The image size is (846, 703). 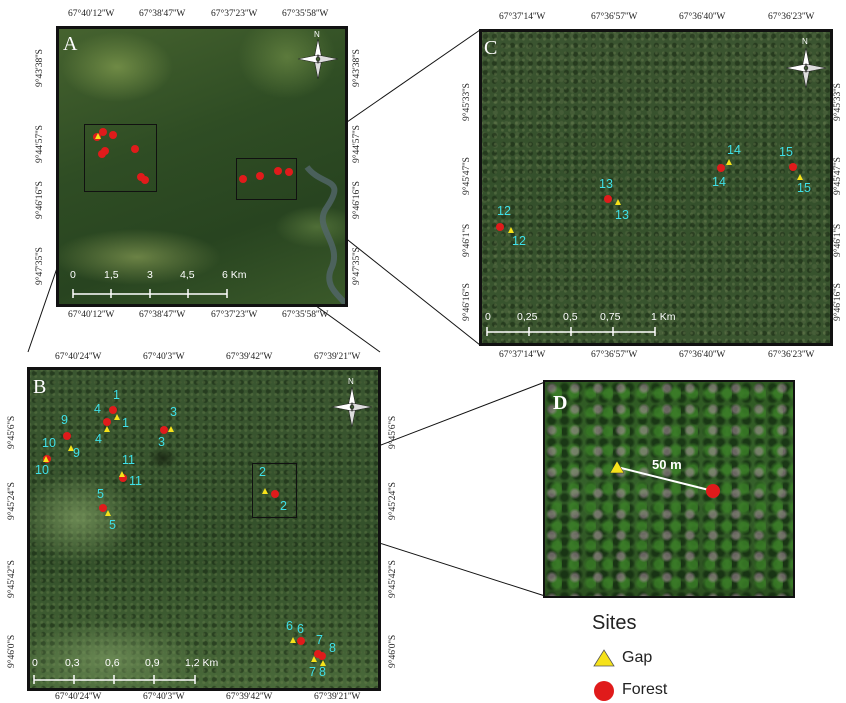 I want to click on legend-gap-label: Gap, so click(x=637, y=658).